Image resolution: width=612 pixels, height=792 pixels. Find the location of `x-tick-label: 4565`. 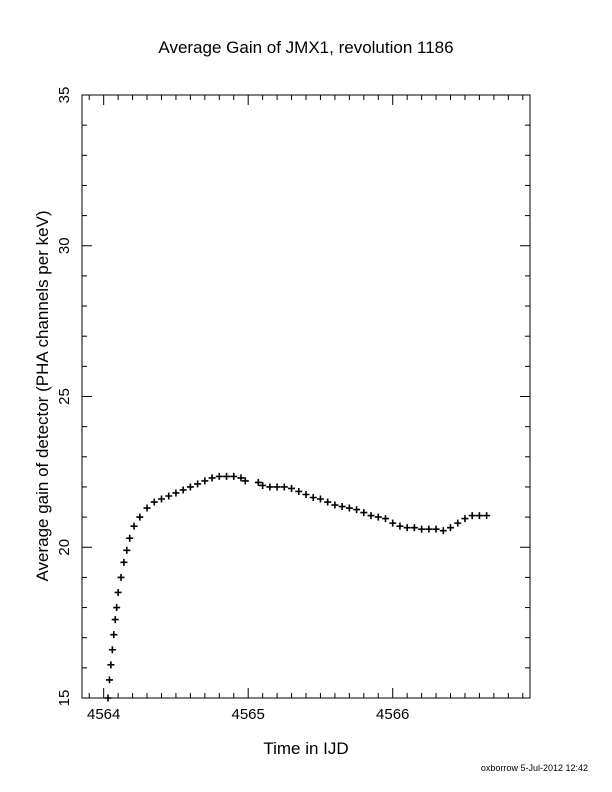

x-tick-label: 4565 is located at coordinates (248, 714).